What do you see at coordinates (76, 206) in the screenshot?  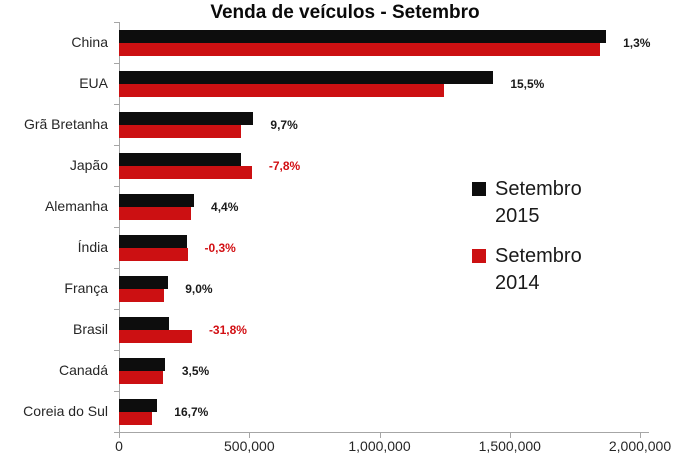 I see `category-label: Alemanha` at bounding box center [76, 206].